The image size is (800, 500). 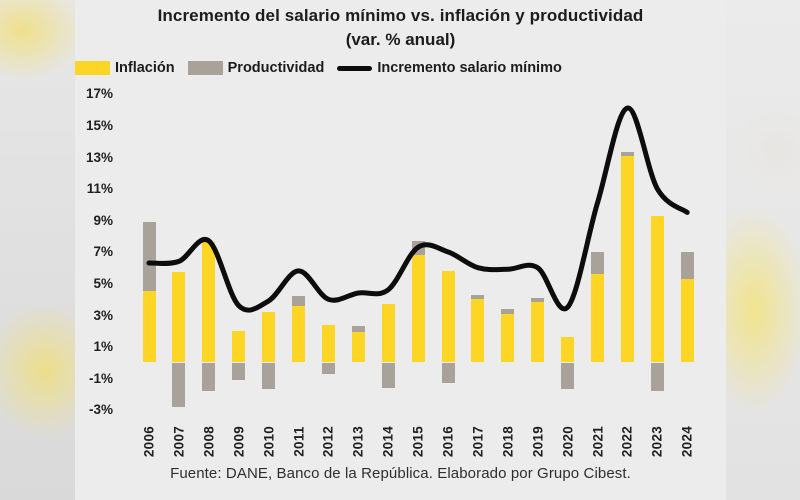 I want to click on inflation-bar-2016, so click(x=448, y=316).